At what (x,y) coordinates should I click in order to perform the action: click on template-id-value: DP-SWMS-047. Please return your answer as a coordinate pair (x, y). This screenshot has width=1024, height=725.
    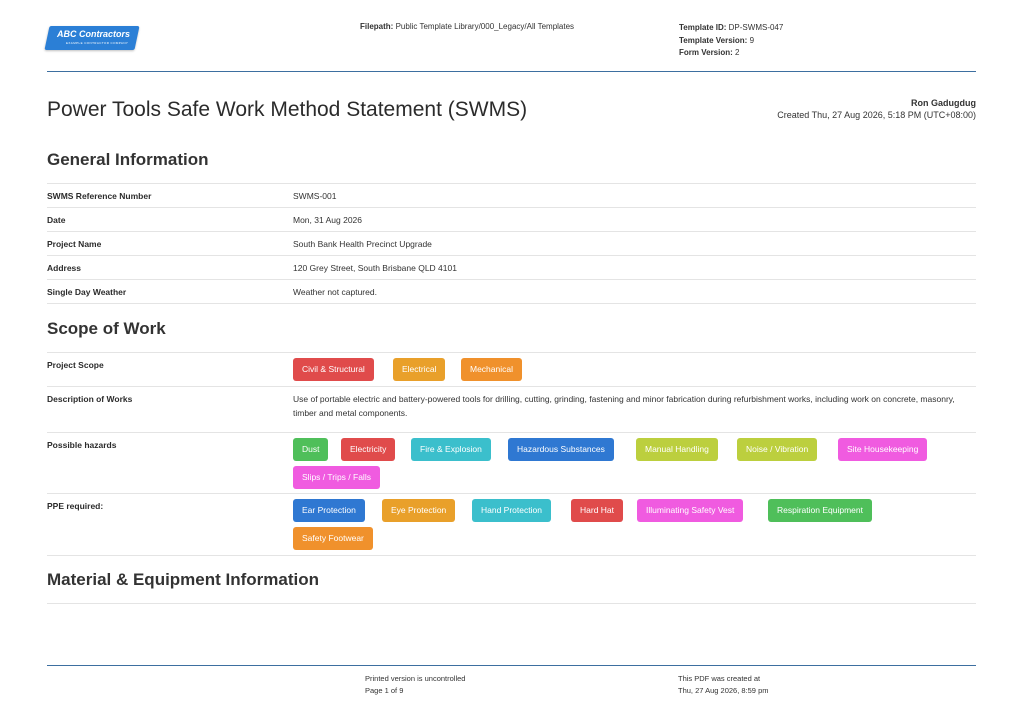
    Looking at the image, I should click on (756, 27).